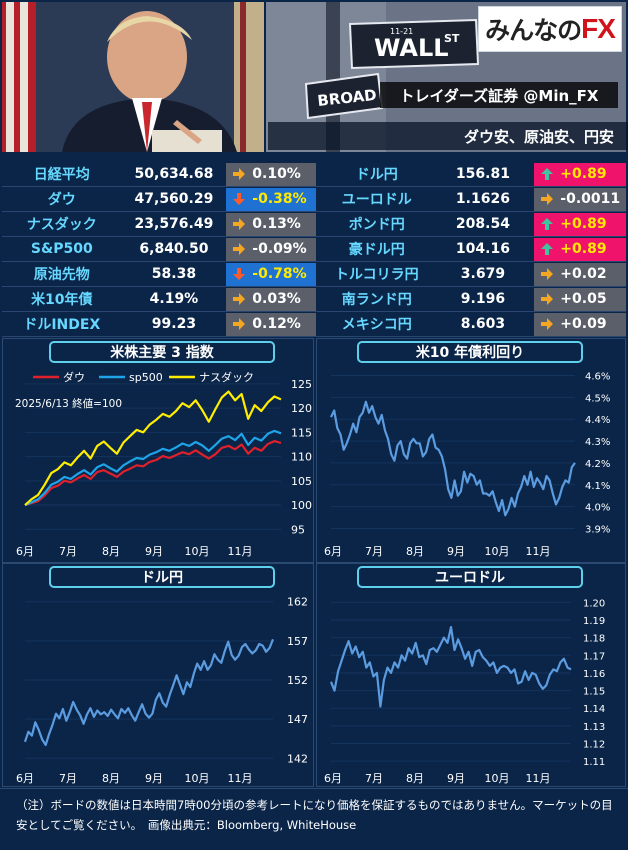 This screenshot has height=850, width=628. I want to click on y-tick-label: 4.4%, so click(597, 420).